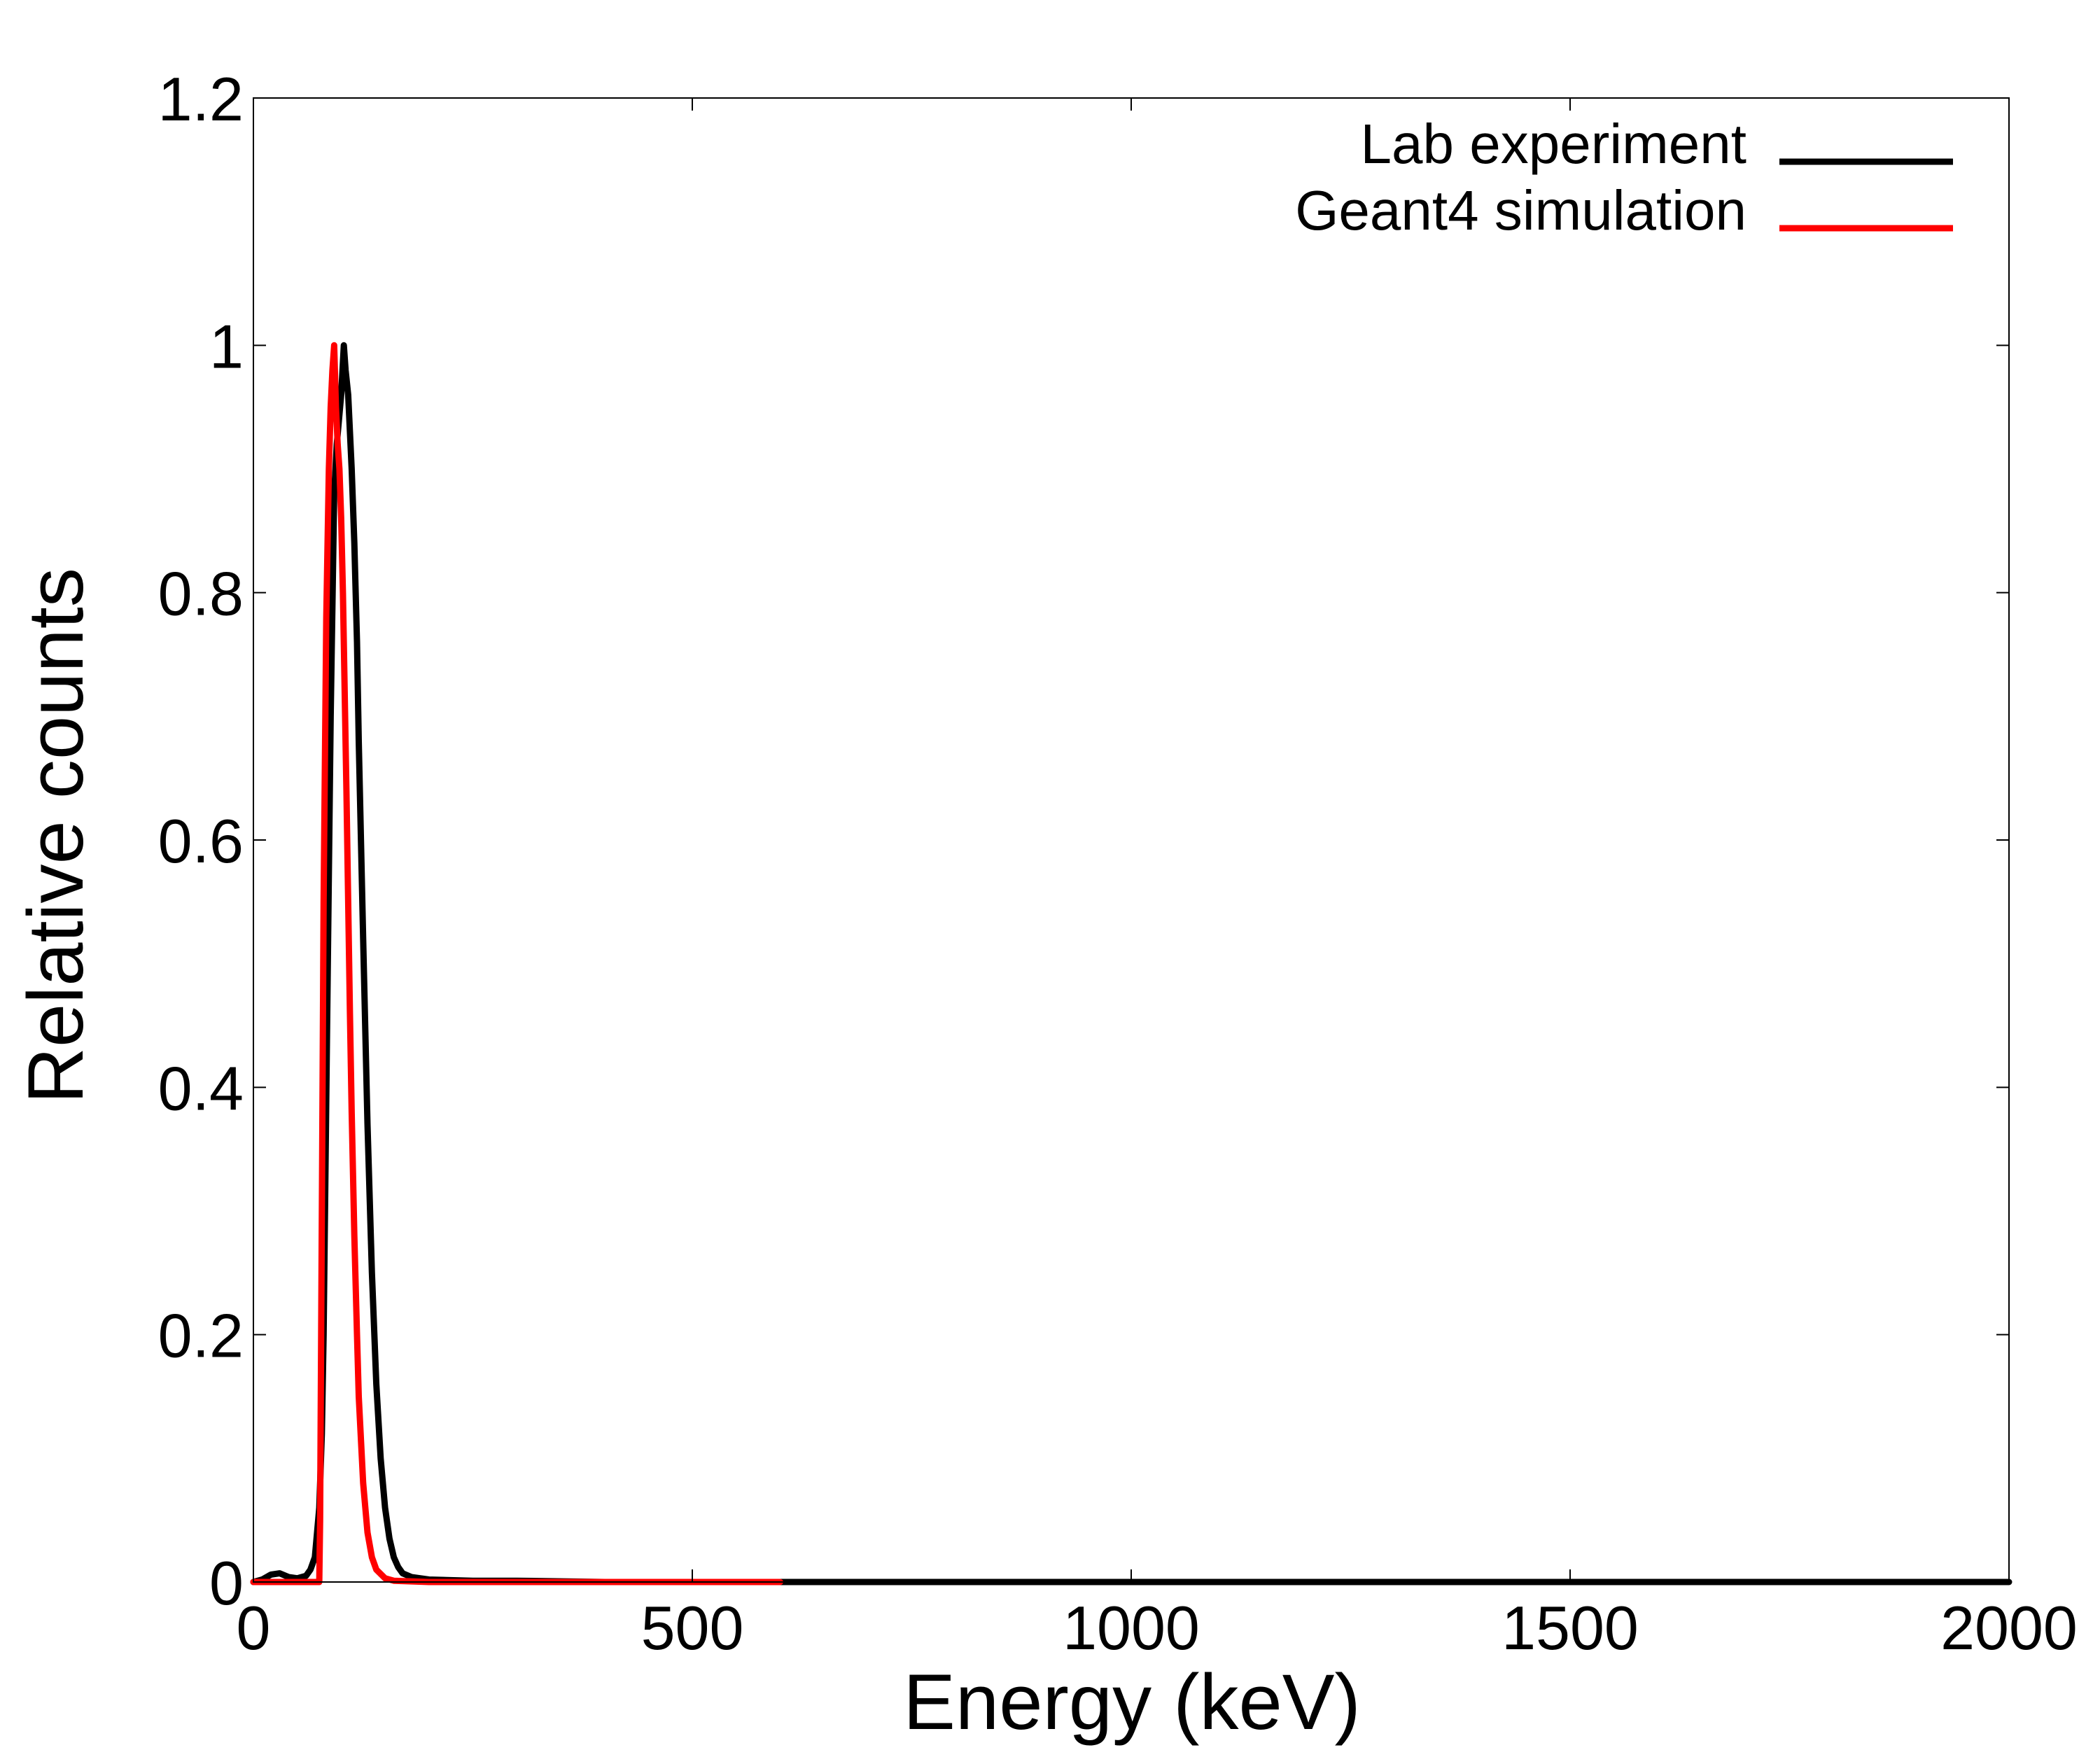 This screenshot has height=1750, width=2100. Describe the element at coordinates (201, 1336) in the screenshot. I see `y-tick-label: 0.2` at that location.